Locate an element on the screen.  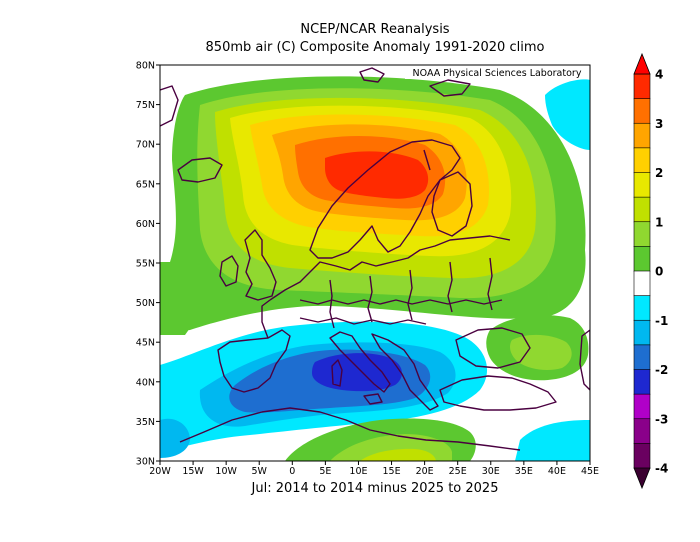
colorbar: 4 3 2 1 0 -1 -2 -3 -4 is located at coordinates (650, 271).